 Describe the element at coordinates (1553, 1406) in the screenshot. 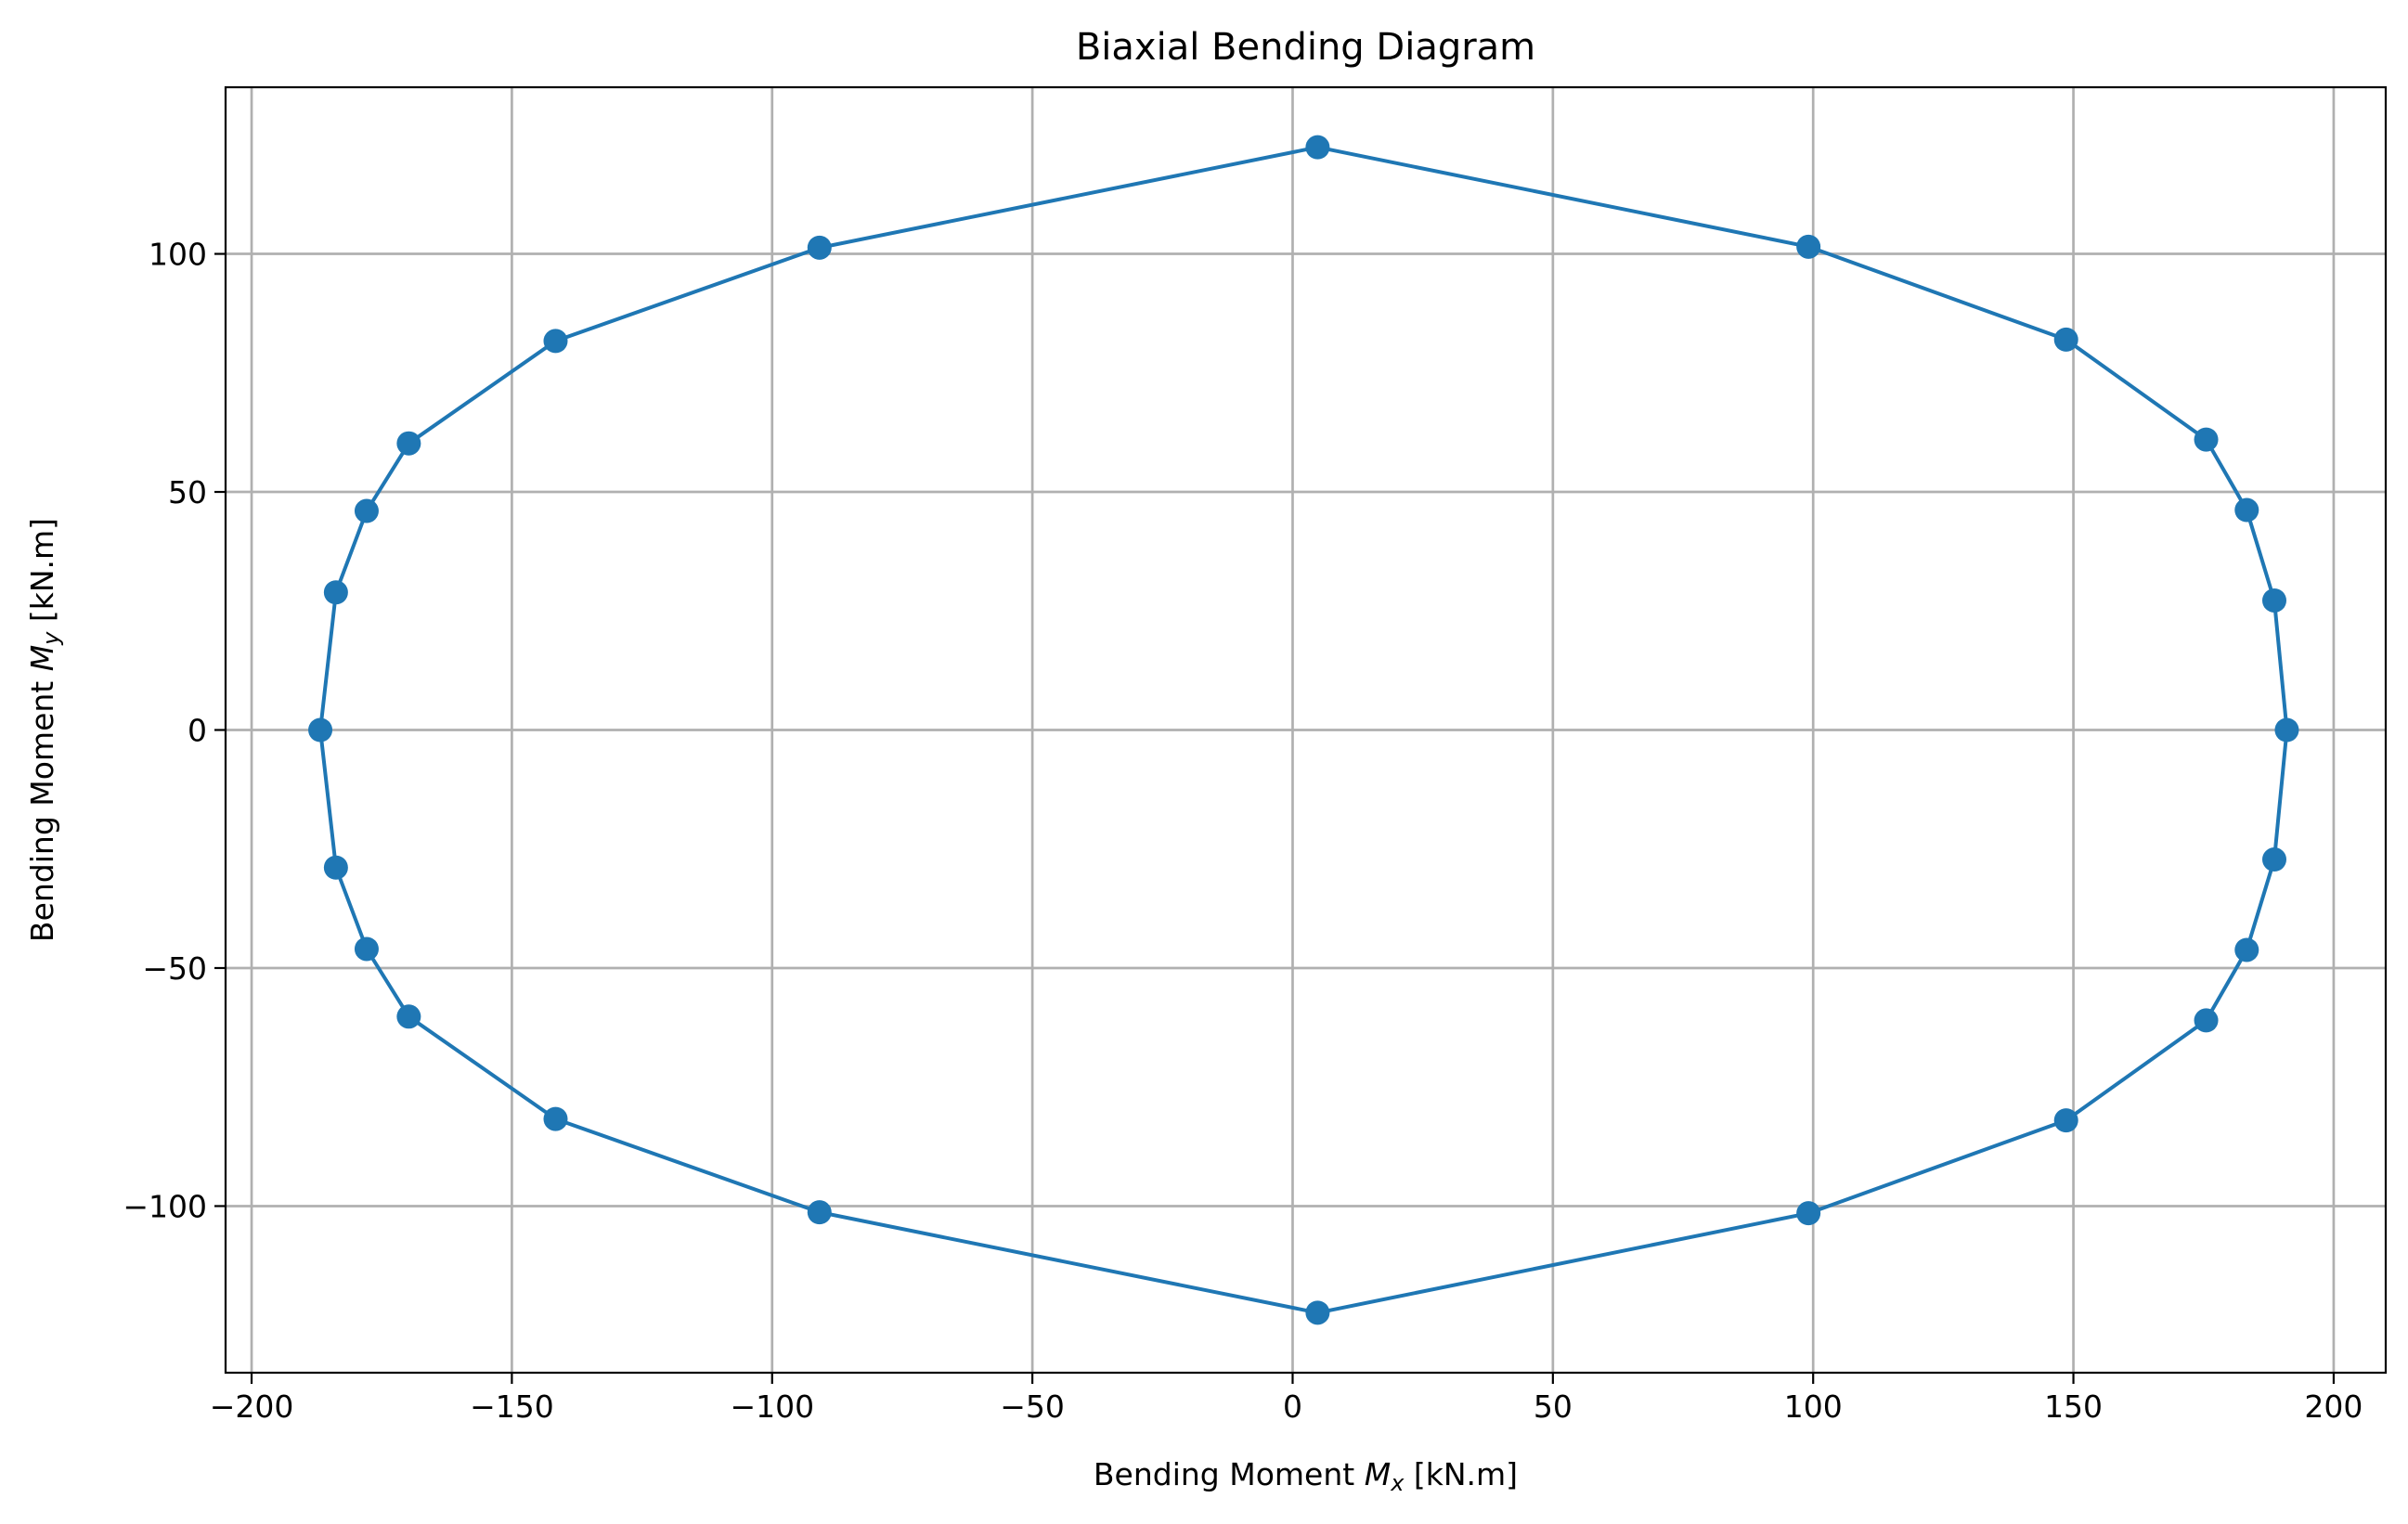

I see `x-tick-label: 50` at that location.